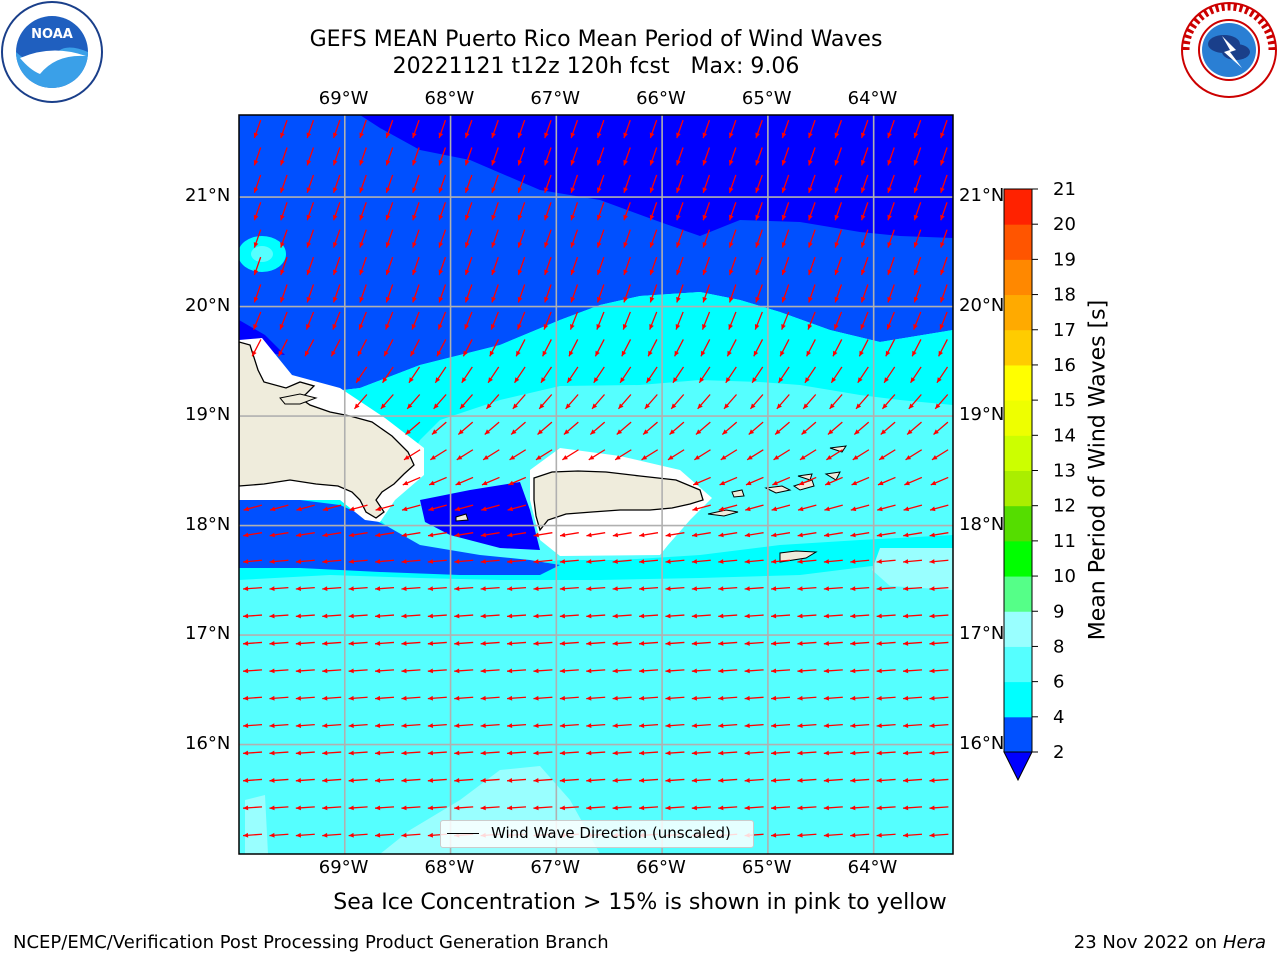 The height and width of the screenshot is (960, 1280). What do you see at coordinates (208, 415) in the screenshot?
I see `latitude-label: 19°N` at bounding box center [208, 415].